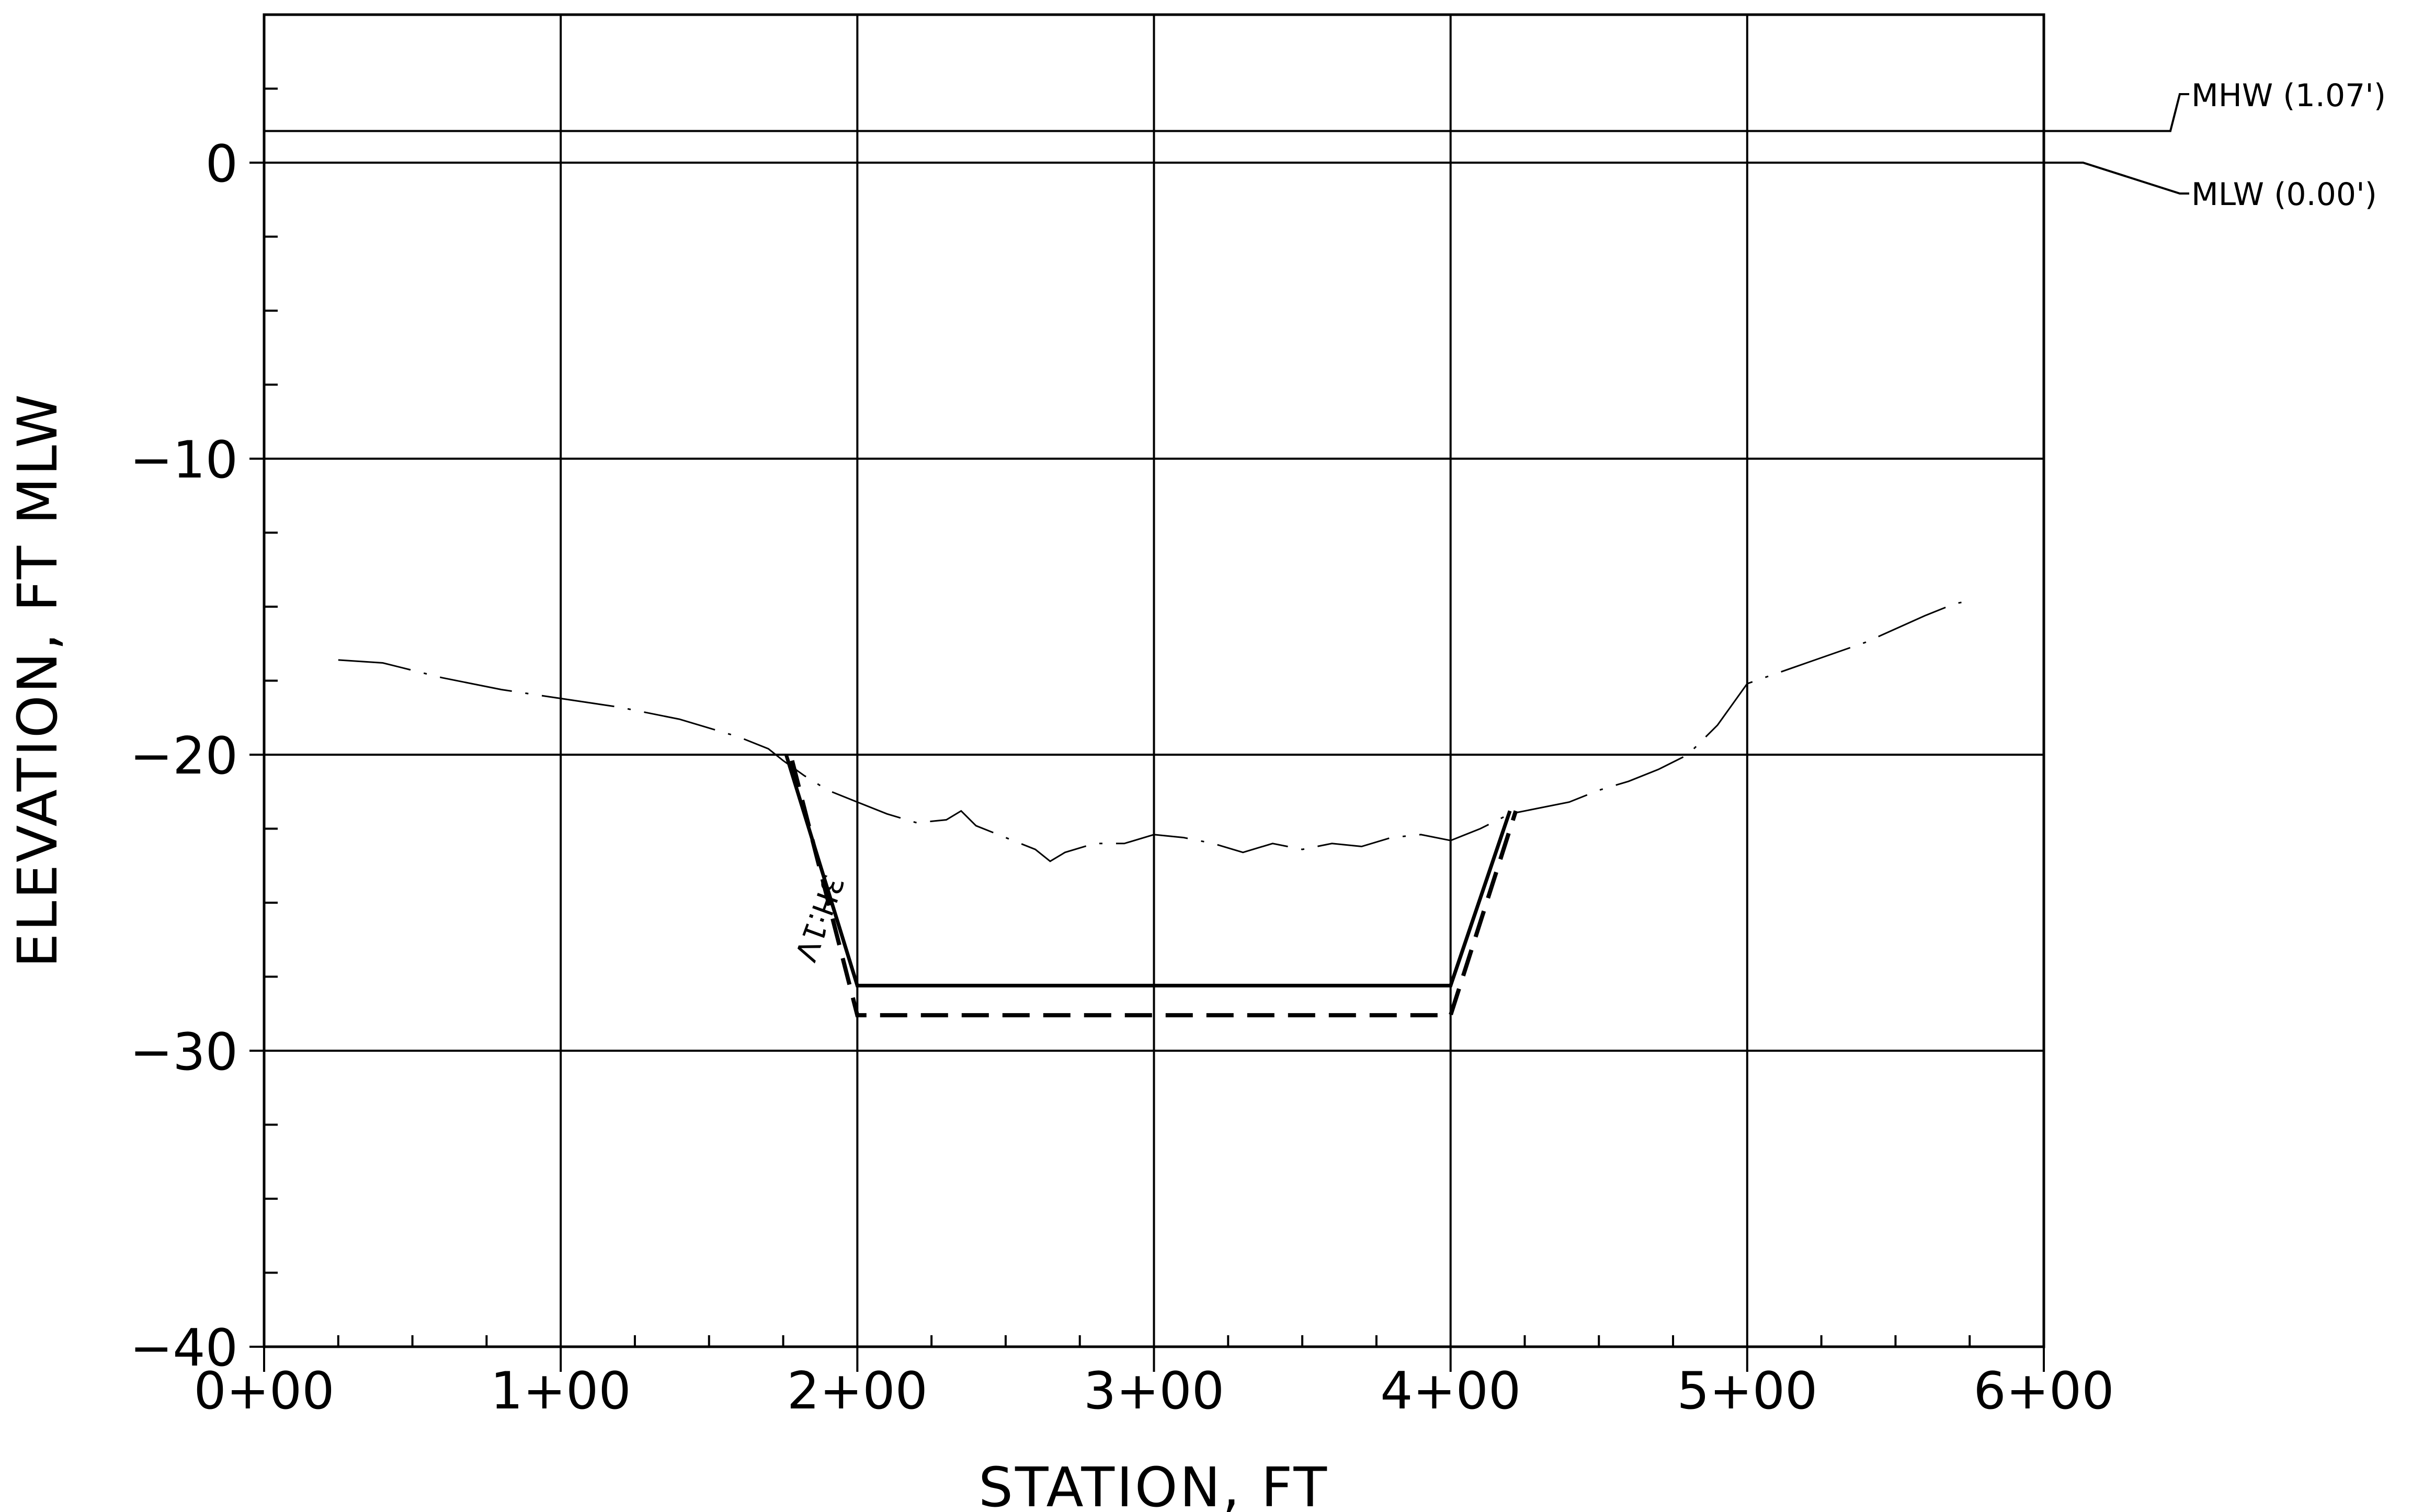  What do you see at coordinates (561, 1391) in the screenshot?
I see `x-tick-label: 1+00` at bounding box center [561, 1391].